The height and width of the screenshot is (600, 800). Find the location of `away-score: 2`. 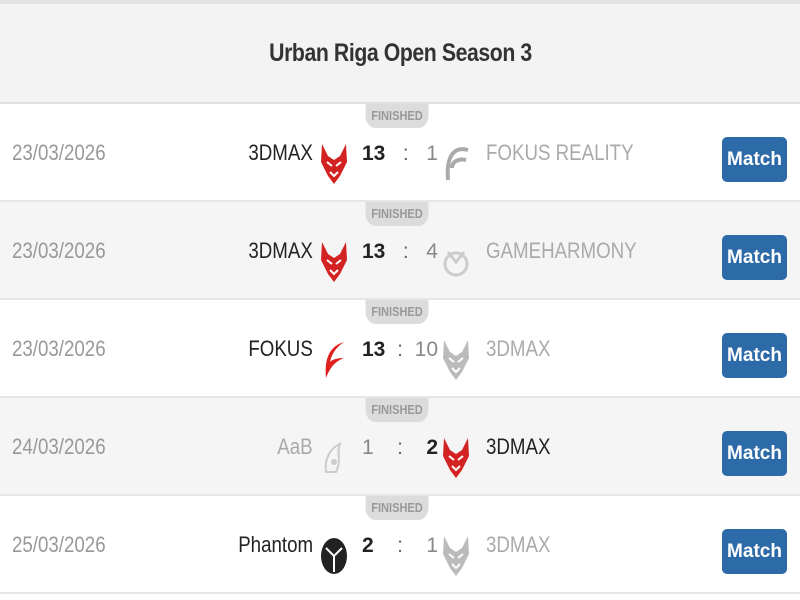

away-score: 2 is located at coordinates (432, 447).